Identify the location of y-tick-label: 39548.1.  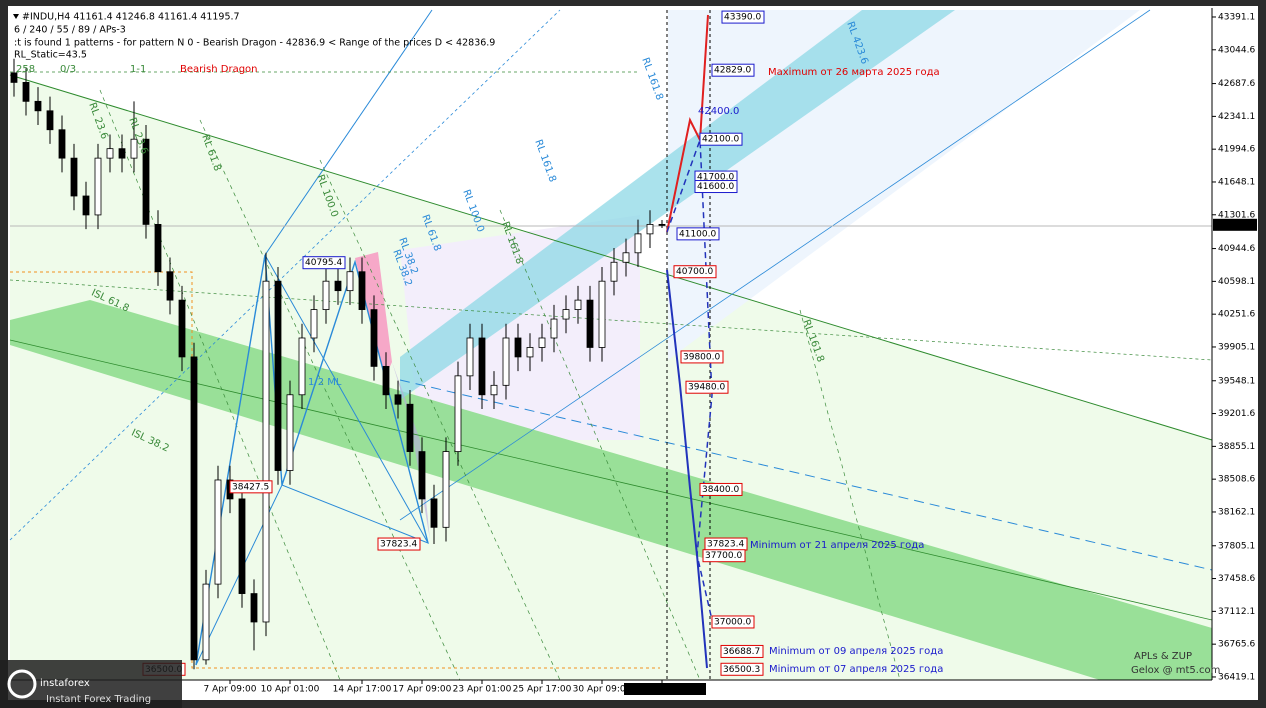
(1236, 381).